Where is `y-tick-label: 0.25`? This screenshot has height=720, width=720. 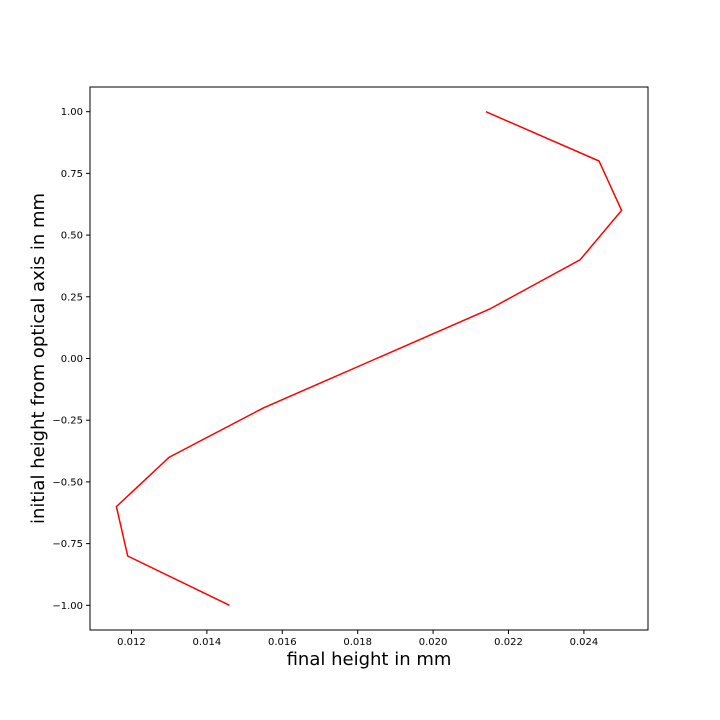 y-tick-label: 0.25 is located at coordinates (72, 297).